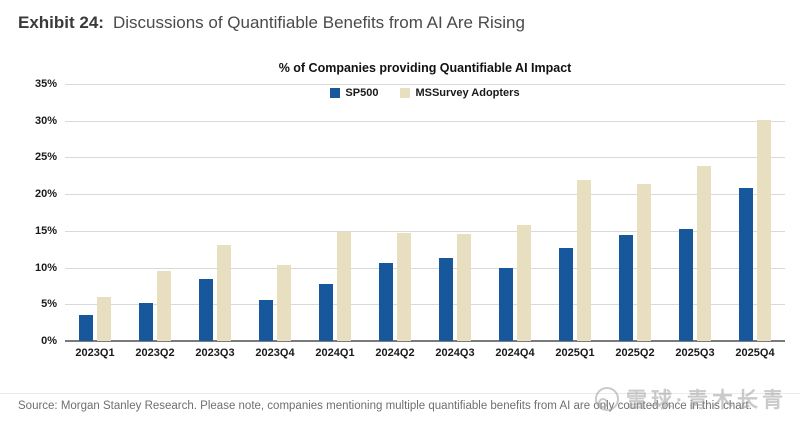 Image resolution: width=800 pixels, height=431 pixels. Describe the element at coordinates (446, 299) in the screenshot. I see `bar-sp500-2024Q3` at that location.